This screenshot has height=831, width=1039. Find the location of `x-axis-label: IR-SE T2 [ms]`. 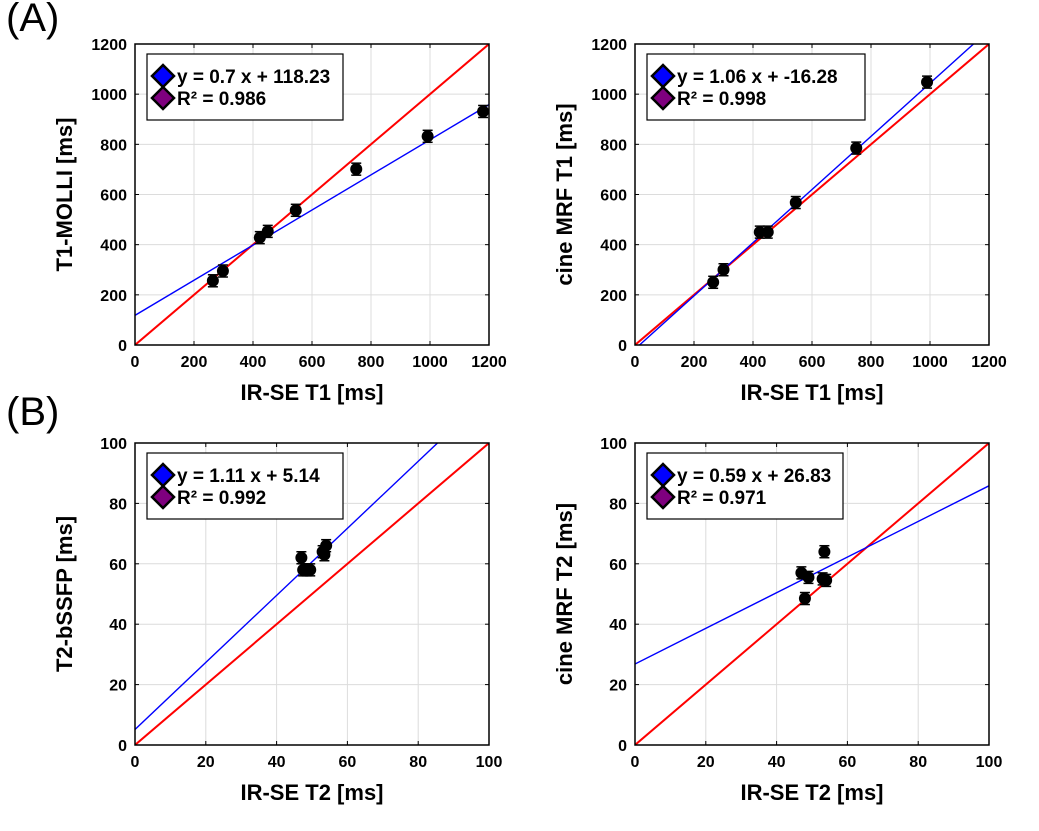

x-axis-label: IR-SE T2 [ms] is located at coordinates (311, 792).